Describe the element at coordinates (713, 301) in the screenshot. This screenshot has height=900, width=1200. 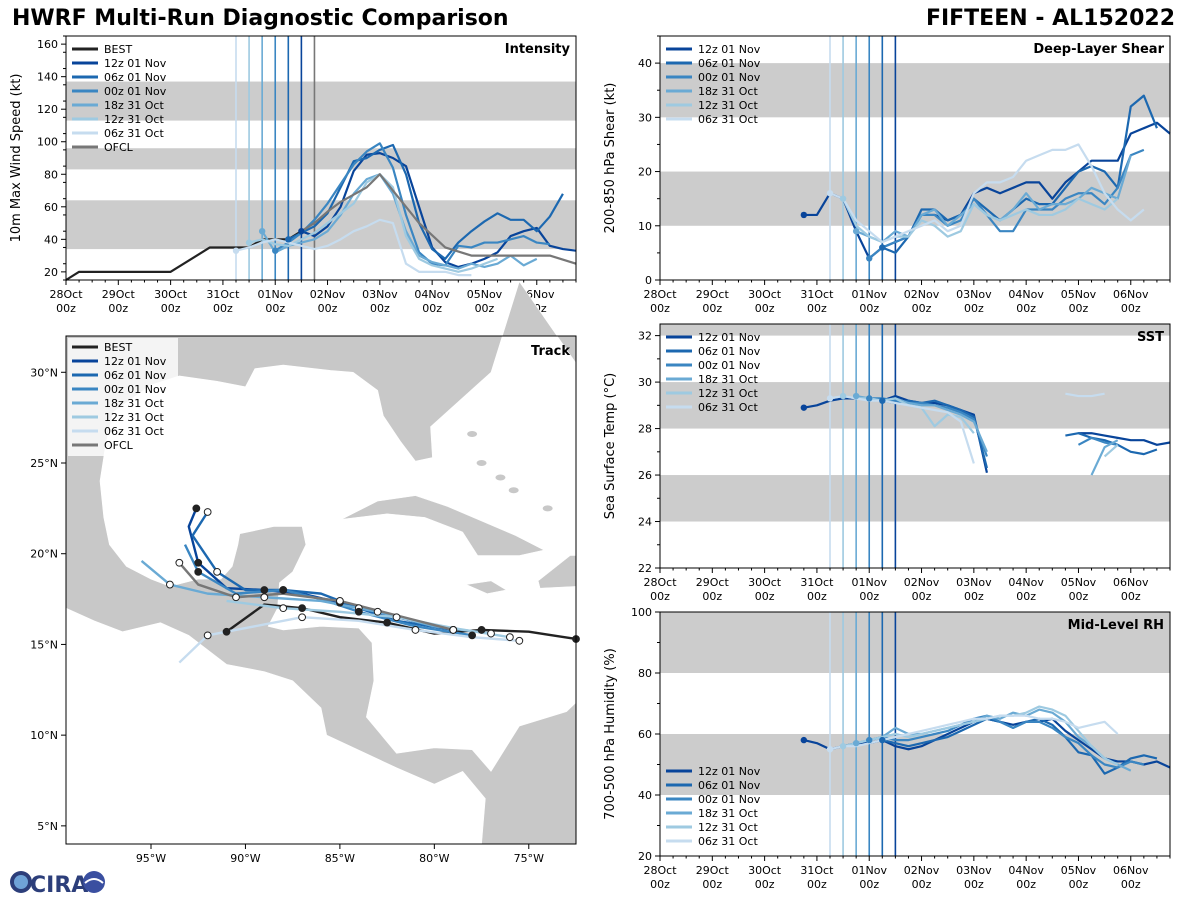
I see `xtick-label-1: 29Oct 00z` at that location.